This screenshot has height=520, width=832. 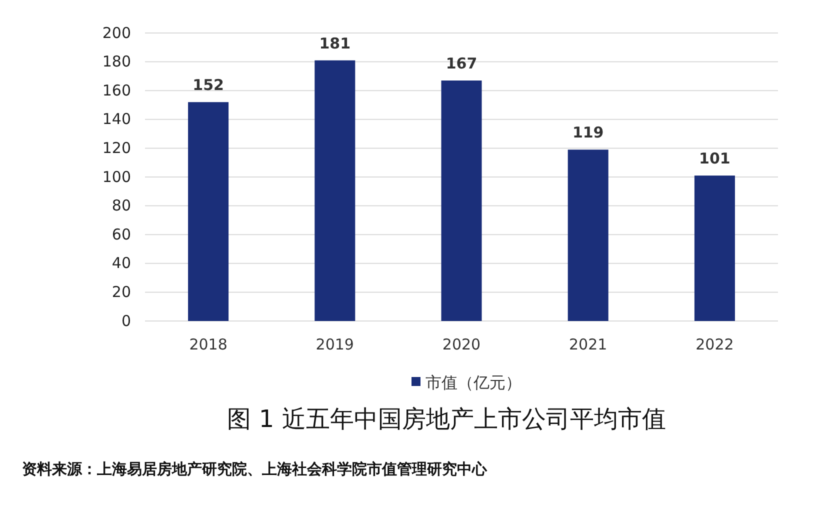 What do you see at coordinates (121, 292) in the screenshot?
I see `y-tick-label: 20` at bounding box center [121, 292].